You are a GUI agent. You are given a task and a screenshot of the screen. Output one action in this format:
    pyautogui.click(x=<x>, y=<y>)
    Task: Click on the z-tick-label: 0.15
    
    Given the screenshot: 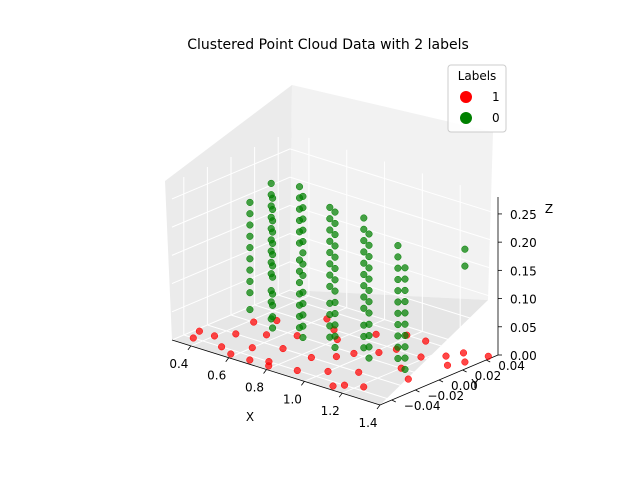 What is the action you would take?
    pyautogui.click(x=523, y=271)
    